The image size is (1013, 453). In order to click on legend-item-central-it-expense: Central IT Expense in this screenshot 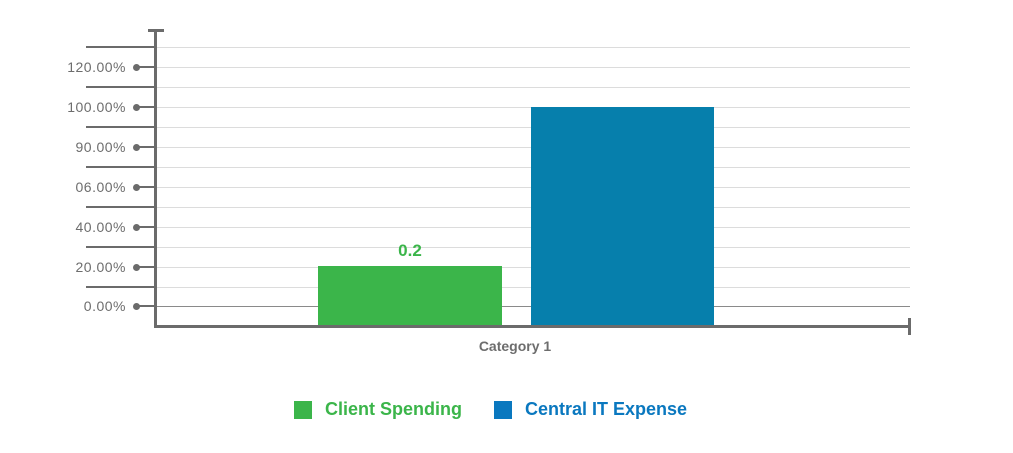, I will do `click(590, 409)`.